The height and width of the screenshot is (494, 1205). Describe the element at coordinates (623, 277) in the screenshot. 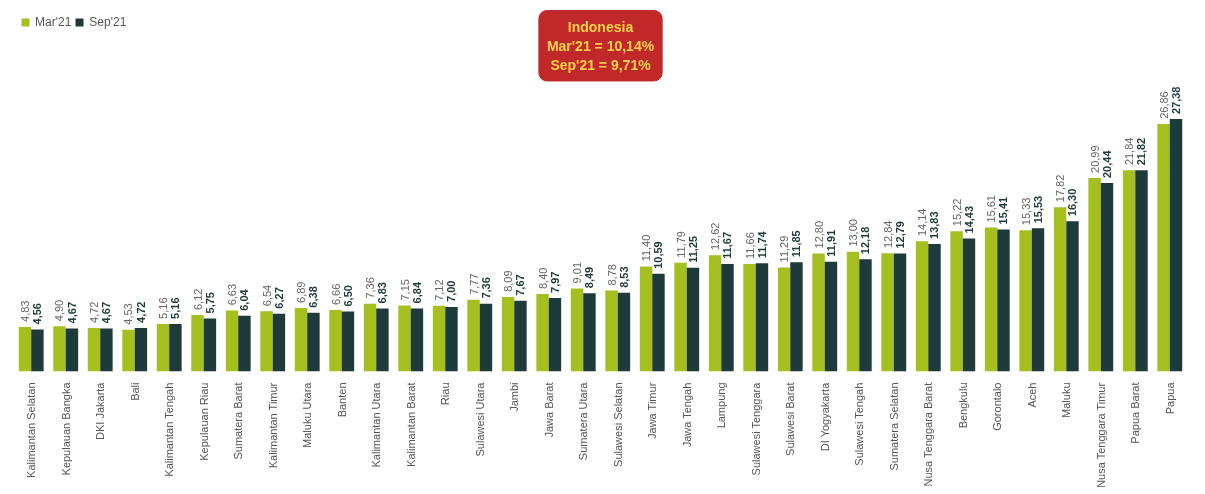

I see `data-label: 8,53` at that location.